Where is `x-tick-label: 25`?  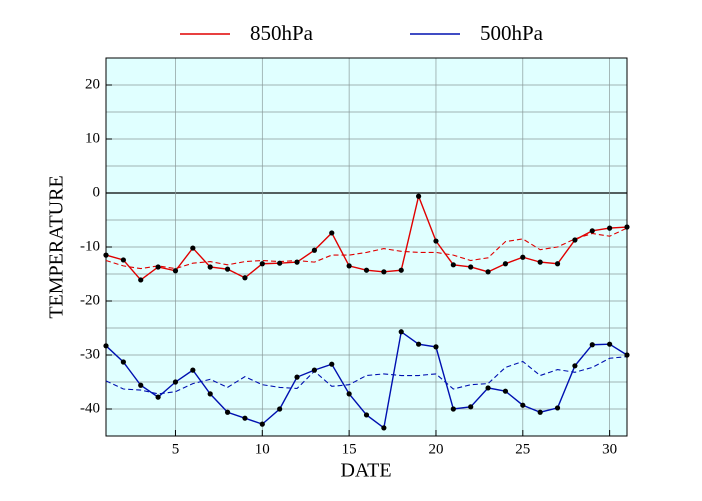 x-tick-label: 25 is located at coordinates (522, 449).